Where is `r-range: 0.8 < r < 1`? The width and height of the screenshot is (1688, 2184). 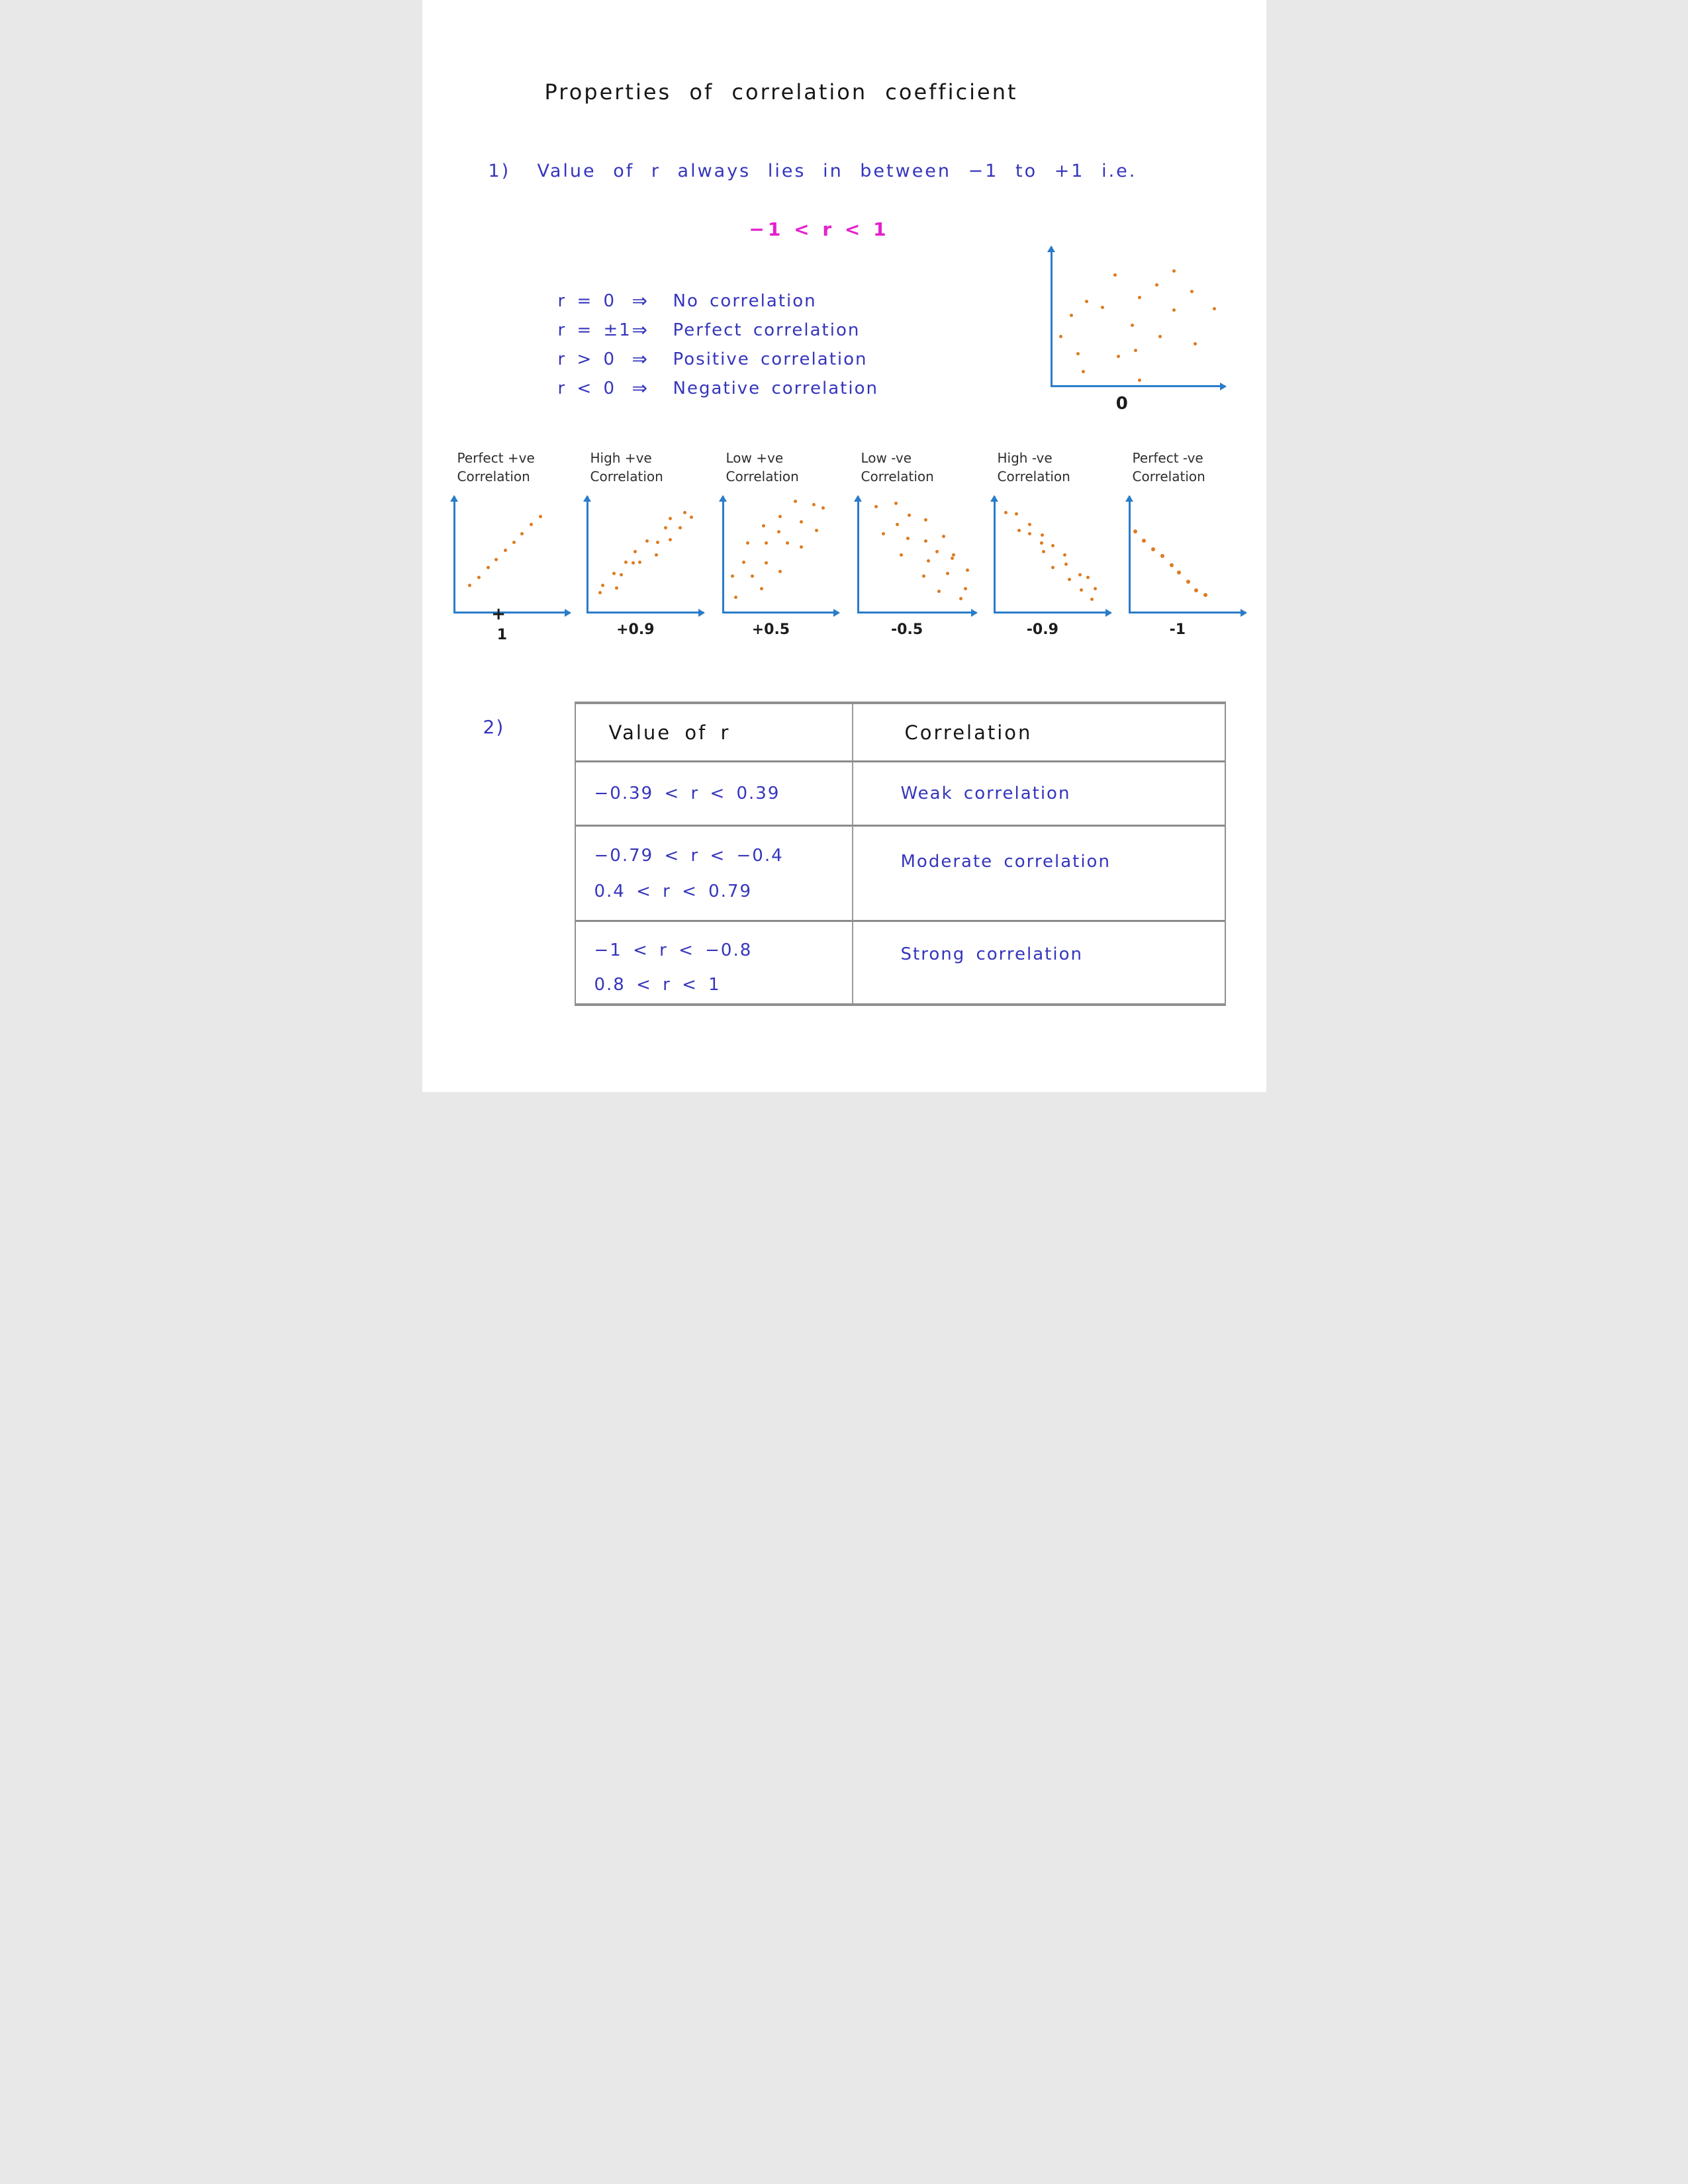 r-range: 0.8 < r < 1 is located at coordinates (657, 984).